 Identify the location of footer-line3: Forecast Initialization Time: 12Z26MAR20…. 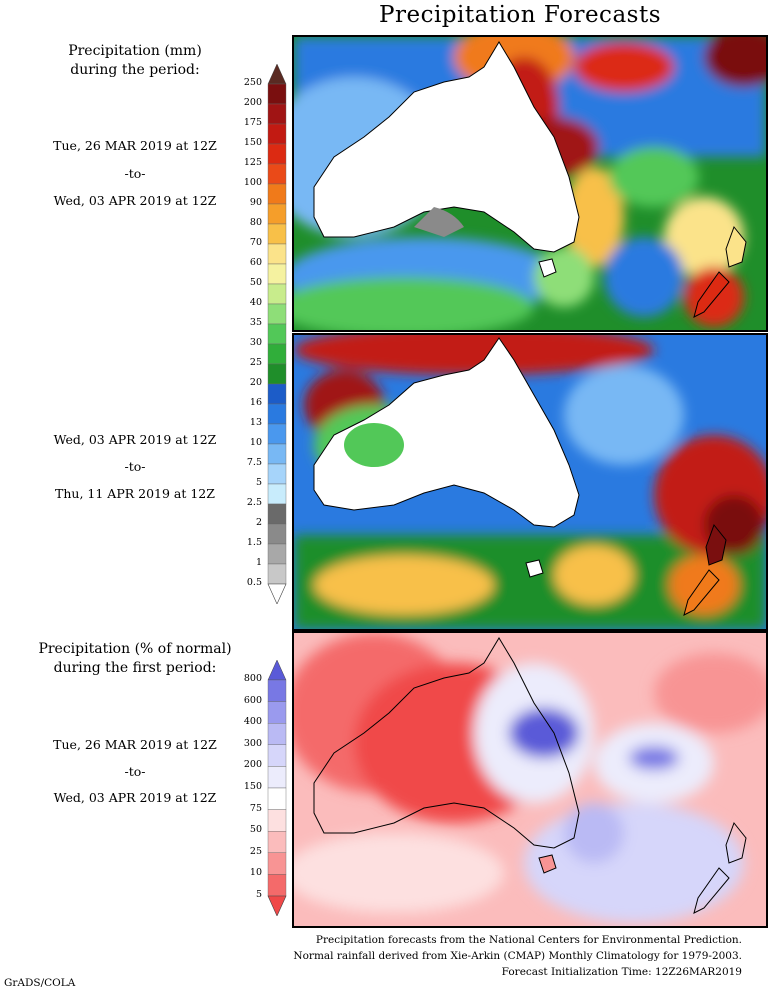
(621, 972).